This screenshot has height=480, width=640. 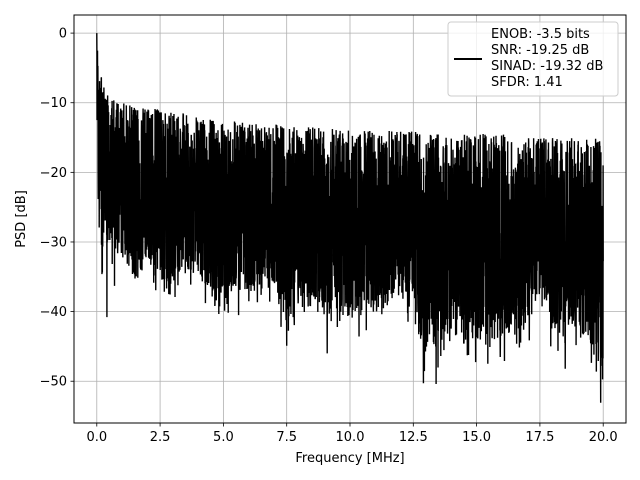 I want to click on x-axis-ticks: 0.0 2.5 5.0 7.5 10.0 12.5 15.0 17.5 20.0, so click(x=352, y=434).